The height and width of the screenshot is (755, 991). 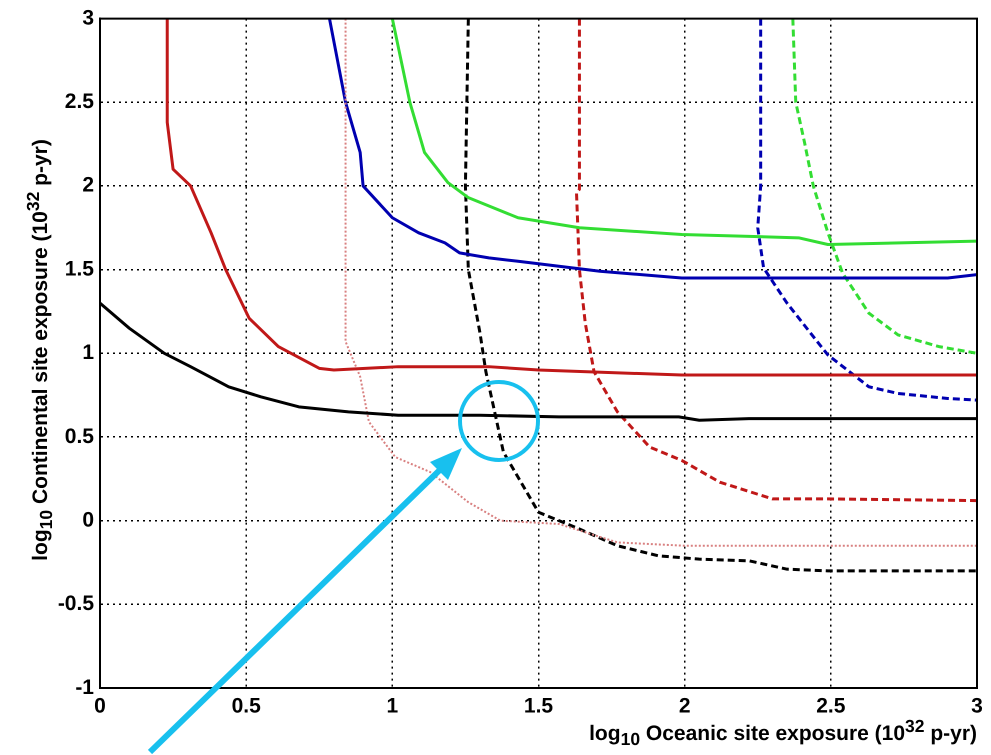 What do you see at coordinates (684, 706) in the screenshot?
I see `x-tick-label: 2` at bounding box center [684, 706].